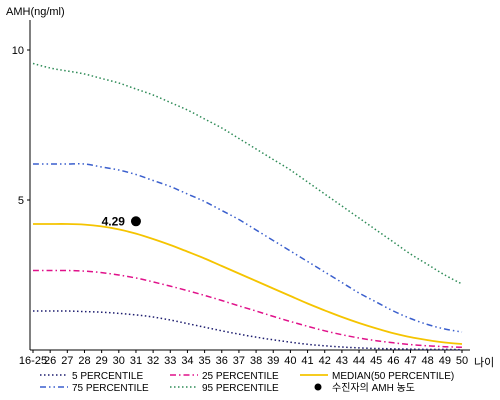 This screenshot has width=500, height=400. What do you see at coordinates (107, 376) in the screenshot?
I see `legend-label: 5 PERCENTILE` at bounding box center [107, 376].